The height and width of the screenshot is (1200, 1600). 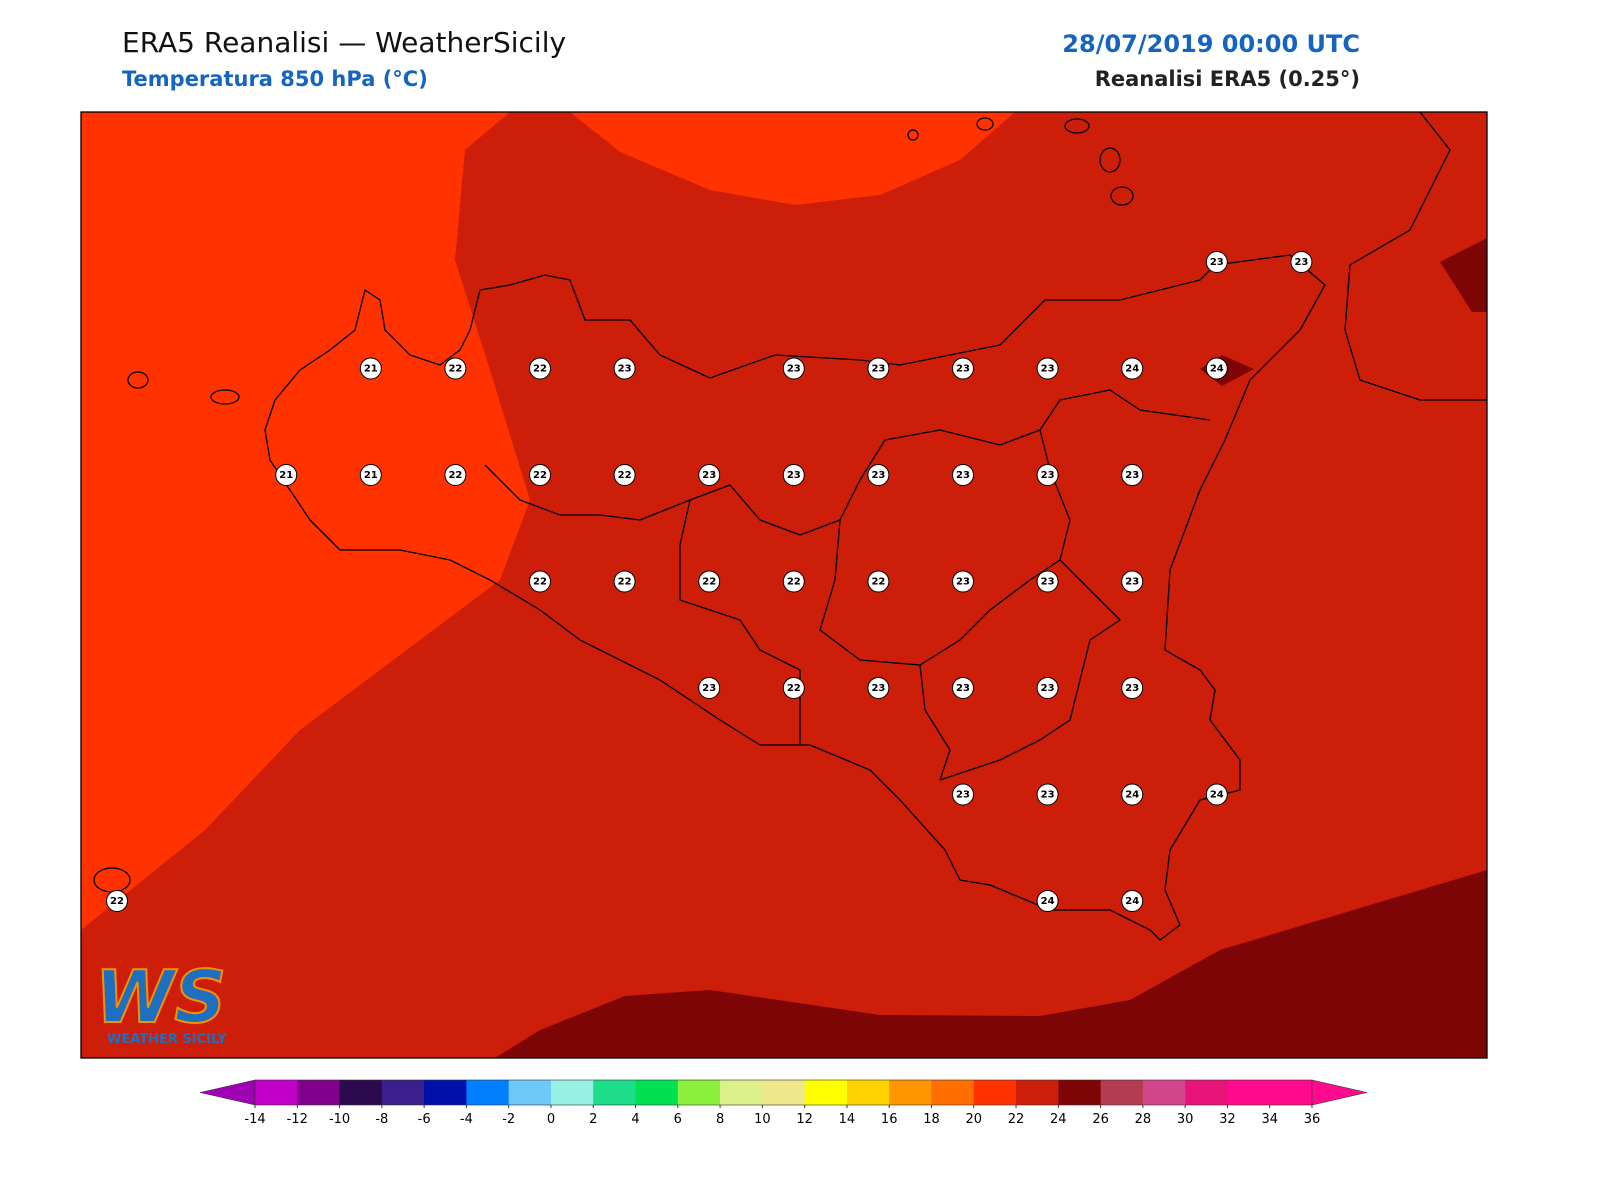 I want to click on colorbar-tick-label: 24, so click(x=1058, y=1119).